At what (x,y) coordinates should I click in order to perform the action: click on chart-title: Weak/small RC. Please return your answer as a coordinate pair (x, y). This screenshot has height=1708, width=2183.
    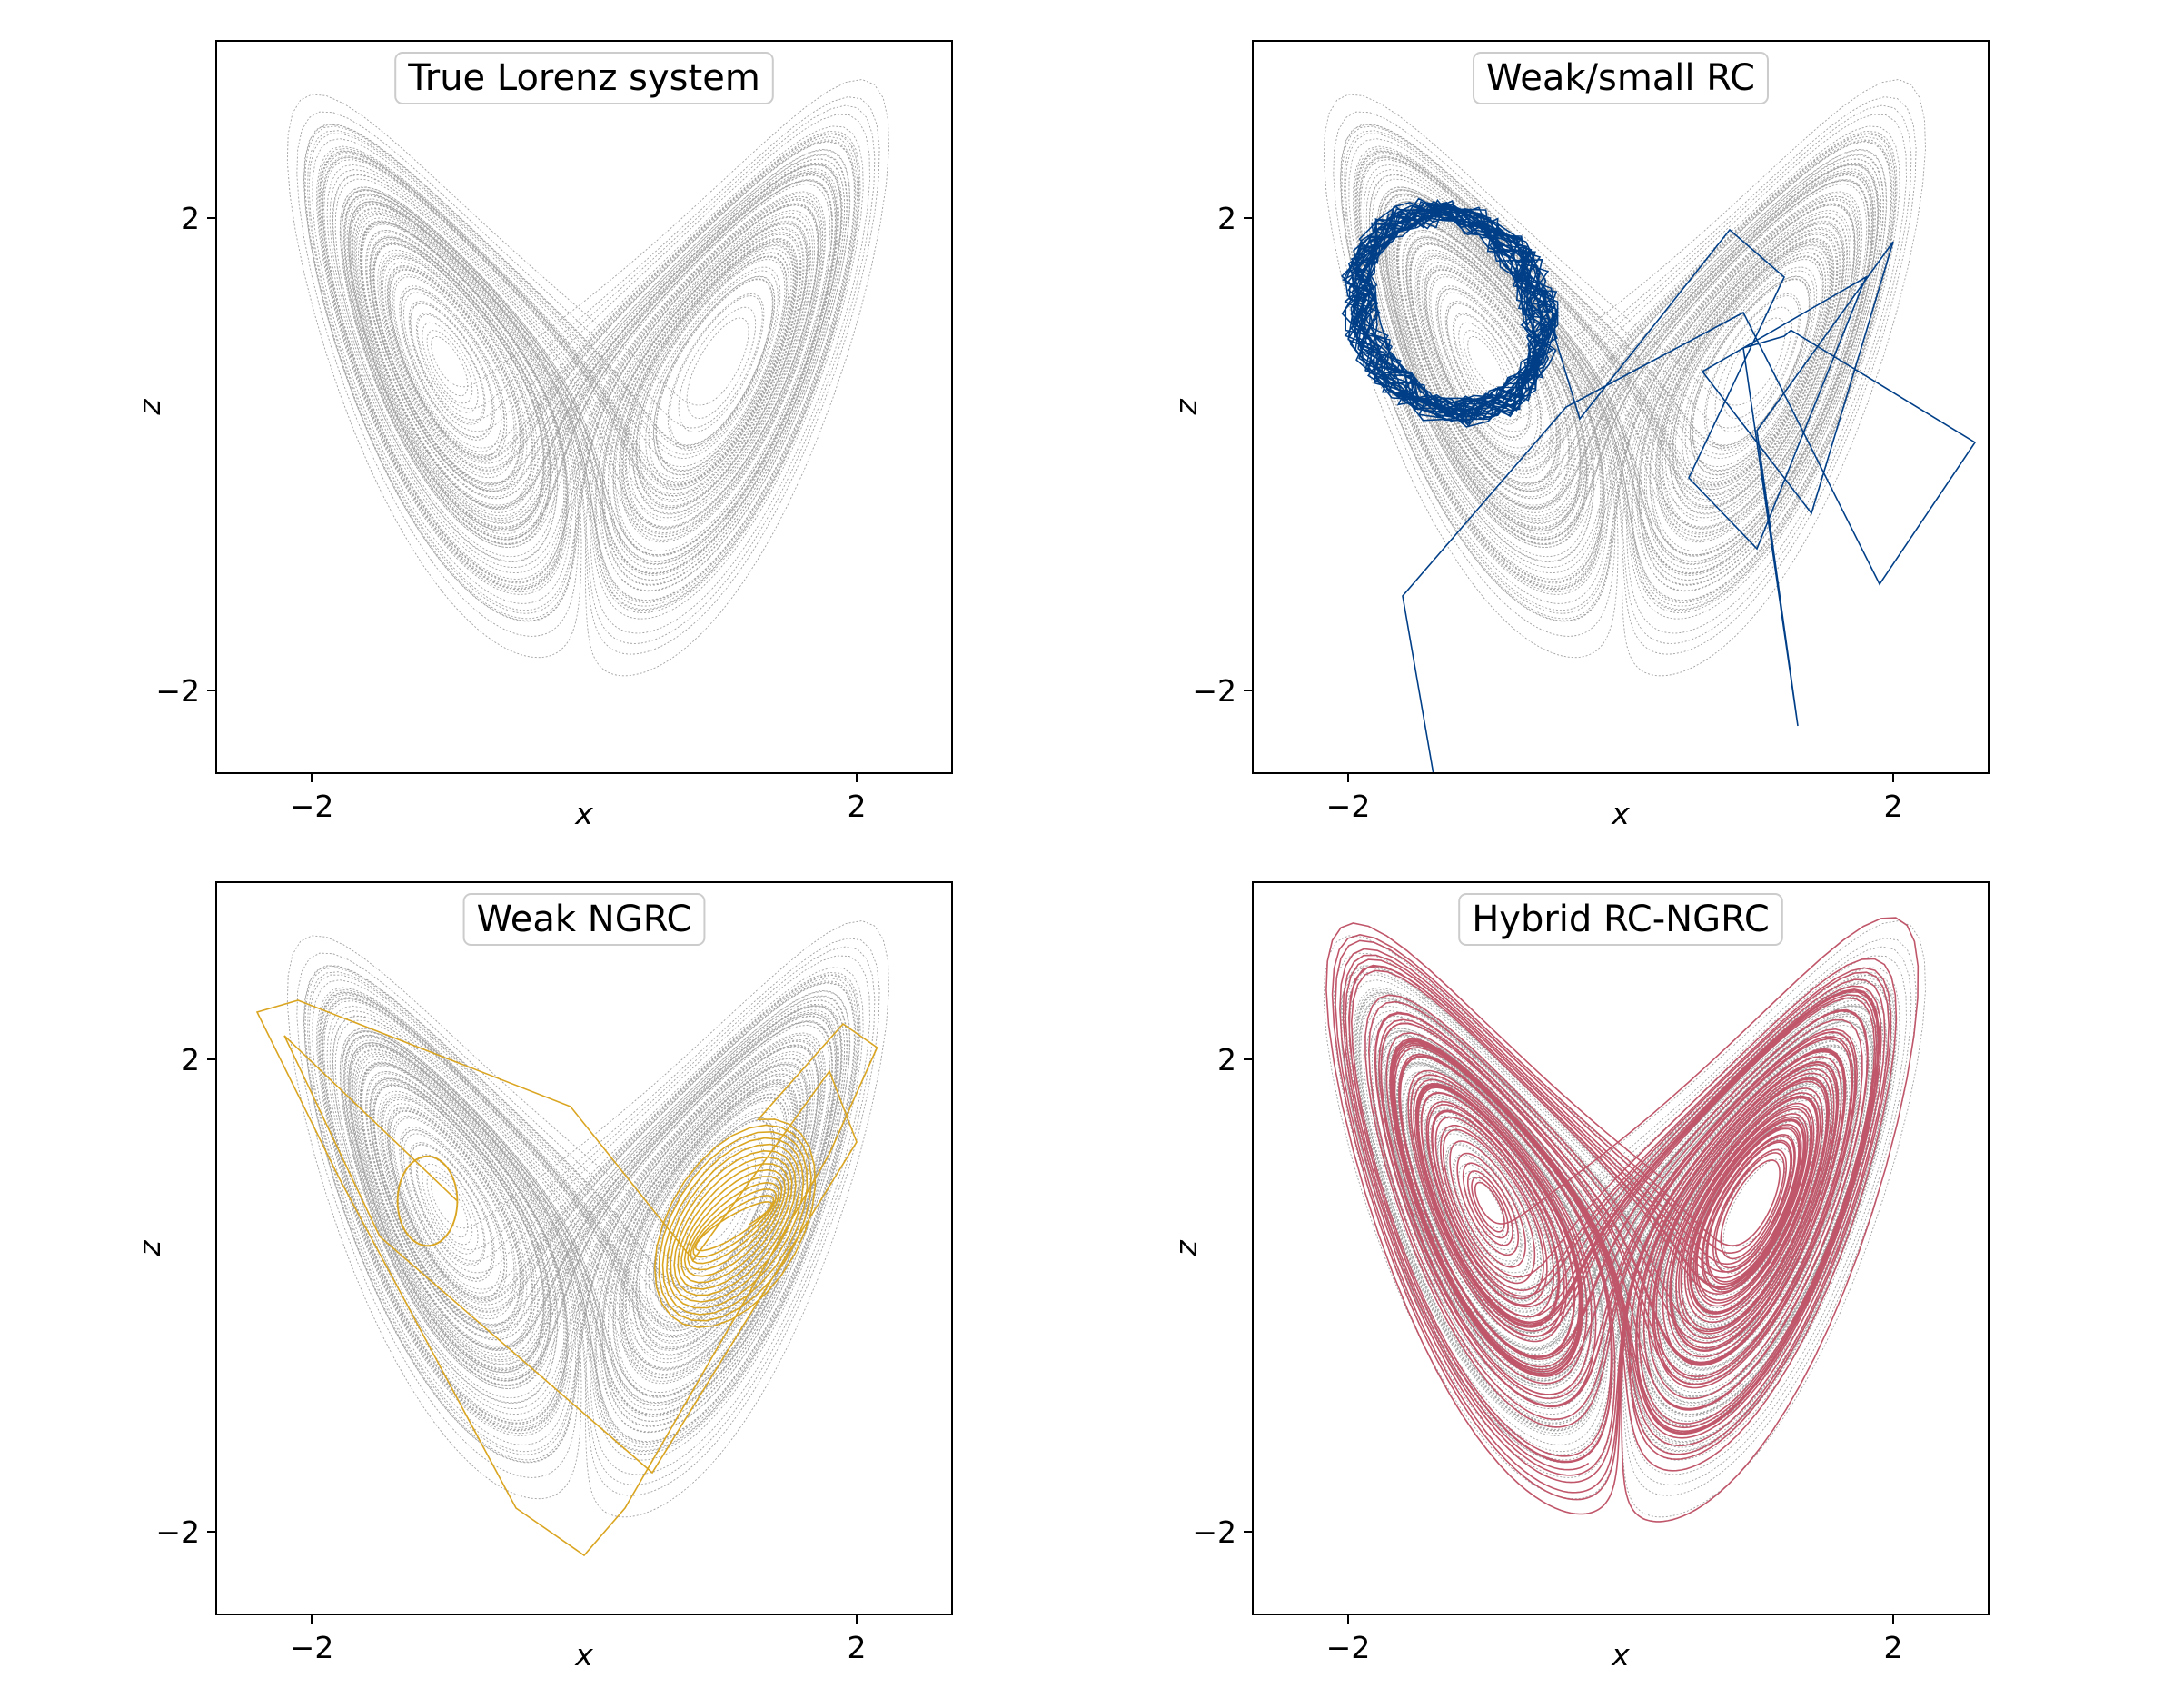
    Looking at the image, I should click on (1620, 78).